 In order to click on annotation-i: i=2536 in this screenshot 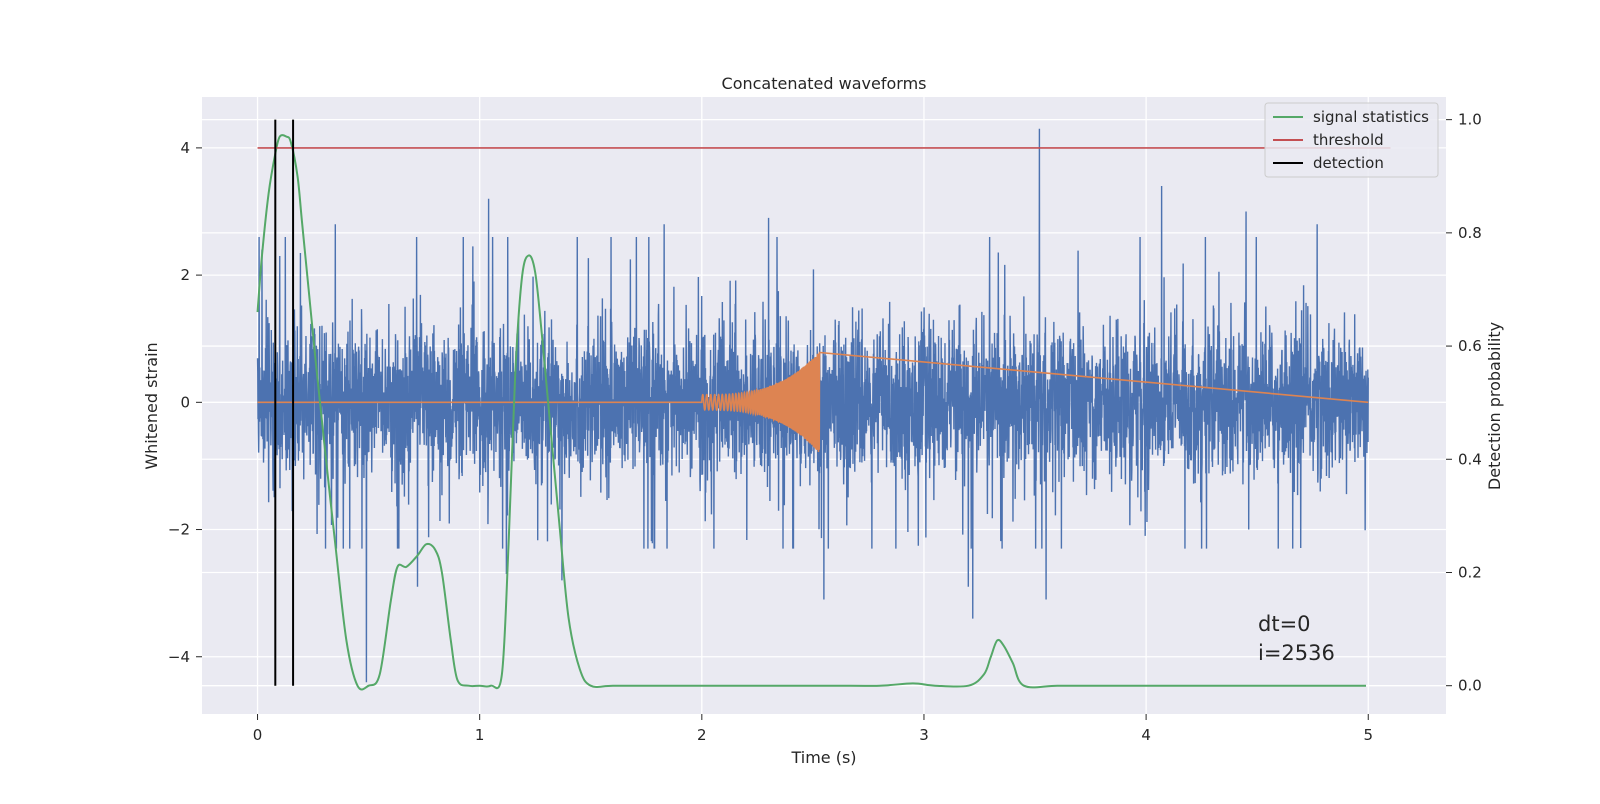, I will do `click(1296, 653)`.